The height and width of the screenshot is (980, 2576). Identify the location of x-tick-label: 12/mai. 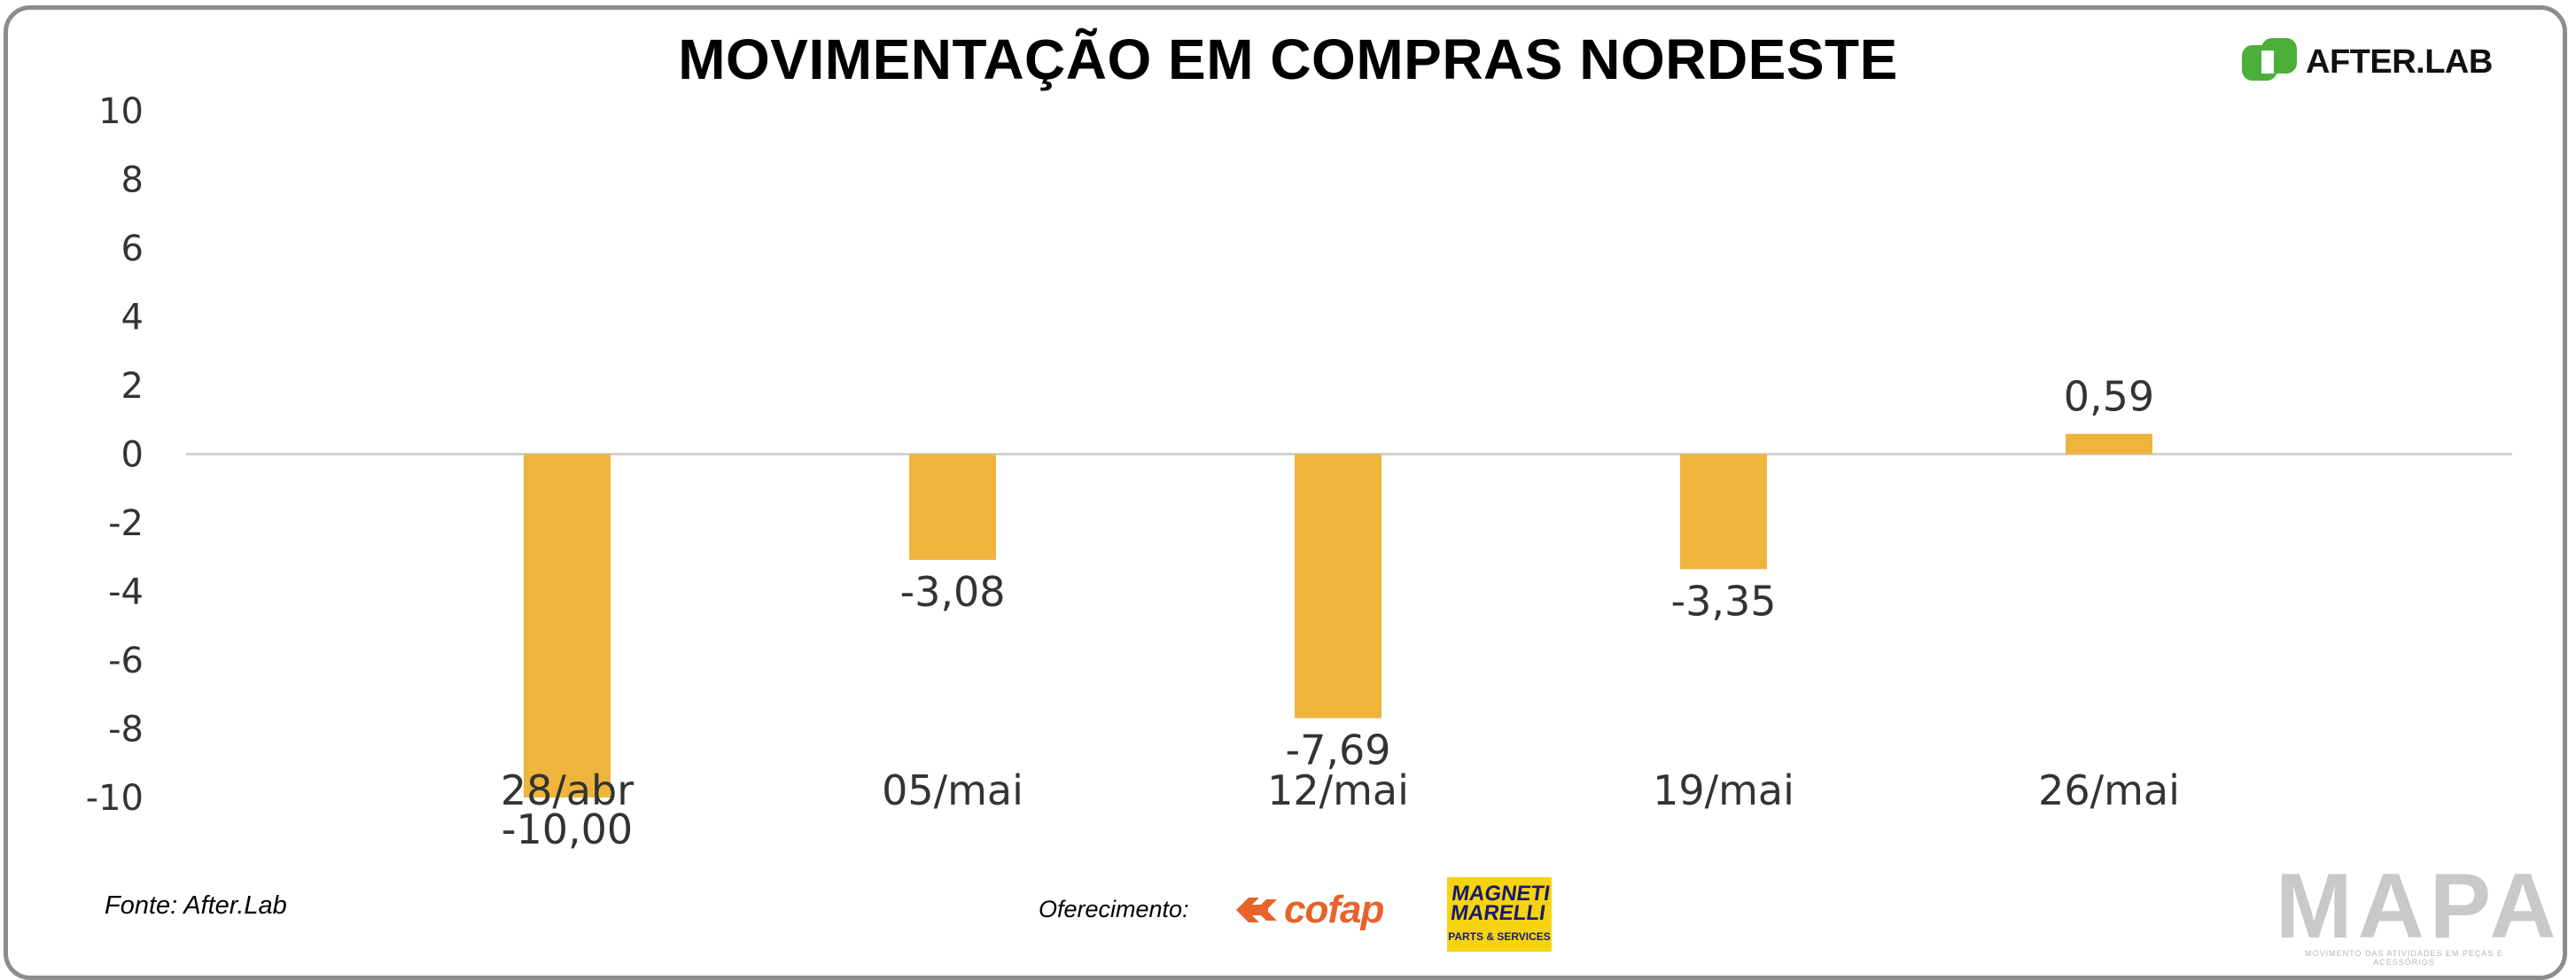
(1338, 790).